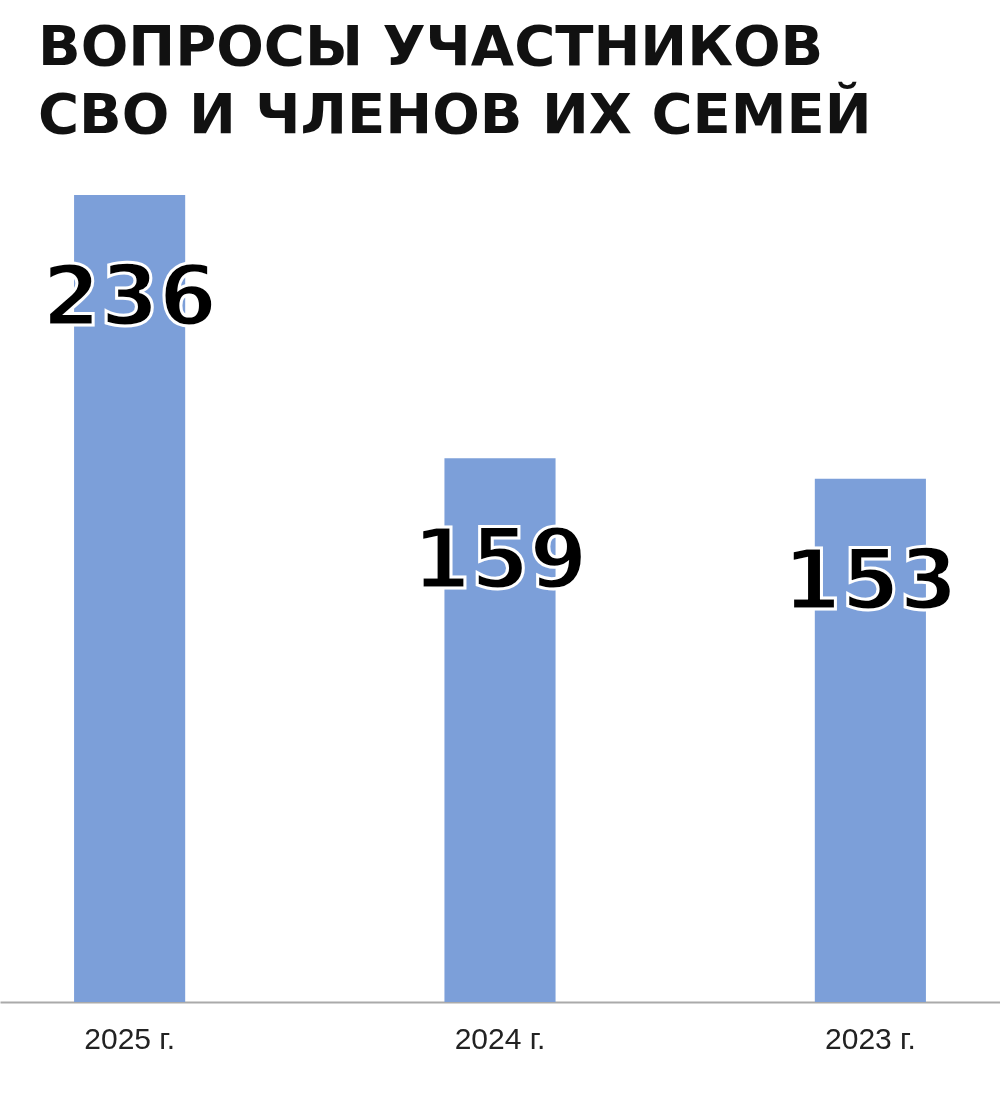 Image resolution: width=1000 pixels, height=1115 pixels. What do you see at coordinates (500, 1038) in the screenshot?
I see `x-tick-label: 2024 г.` at bounding box center [500, 1038].